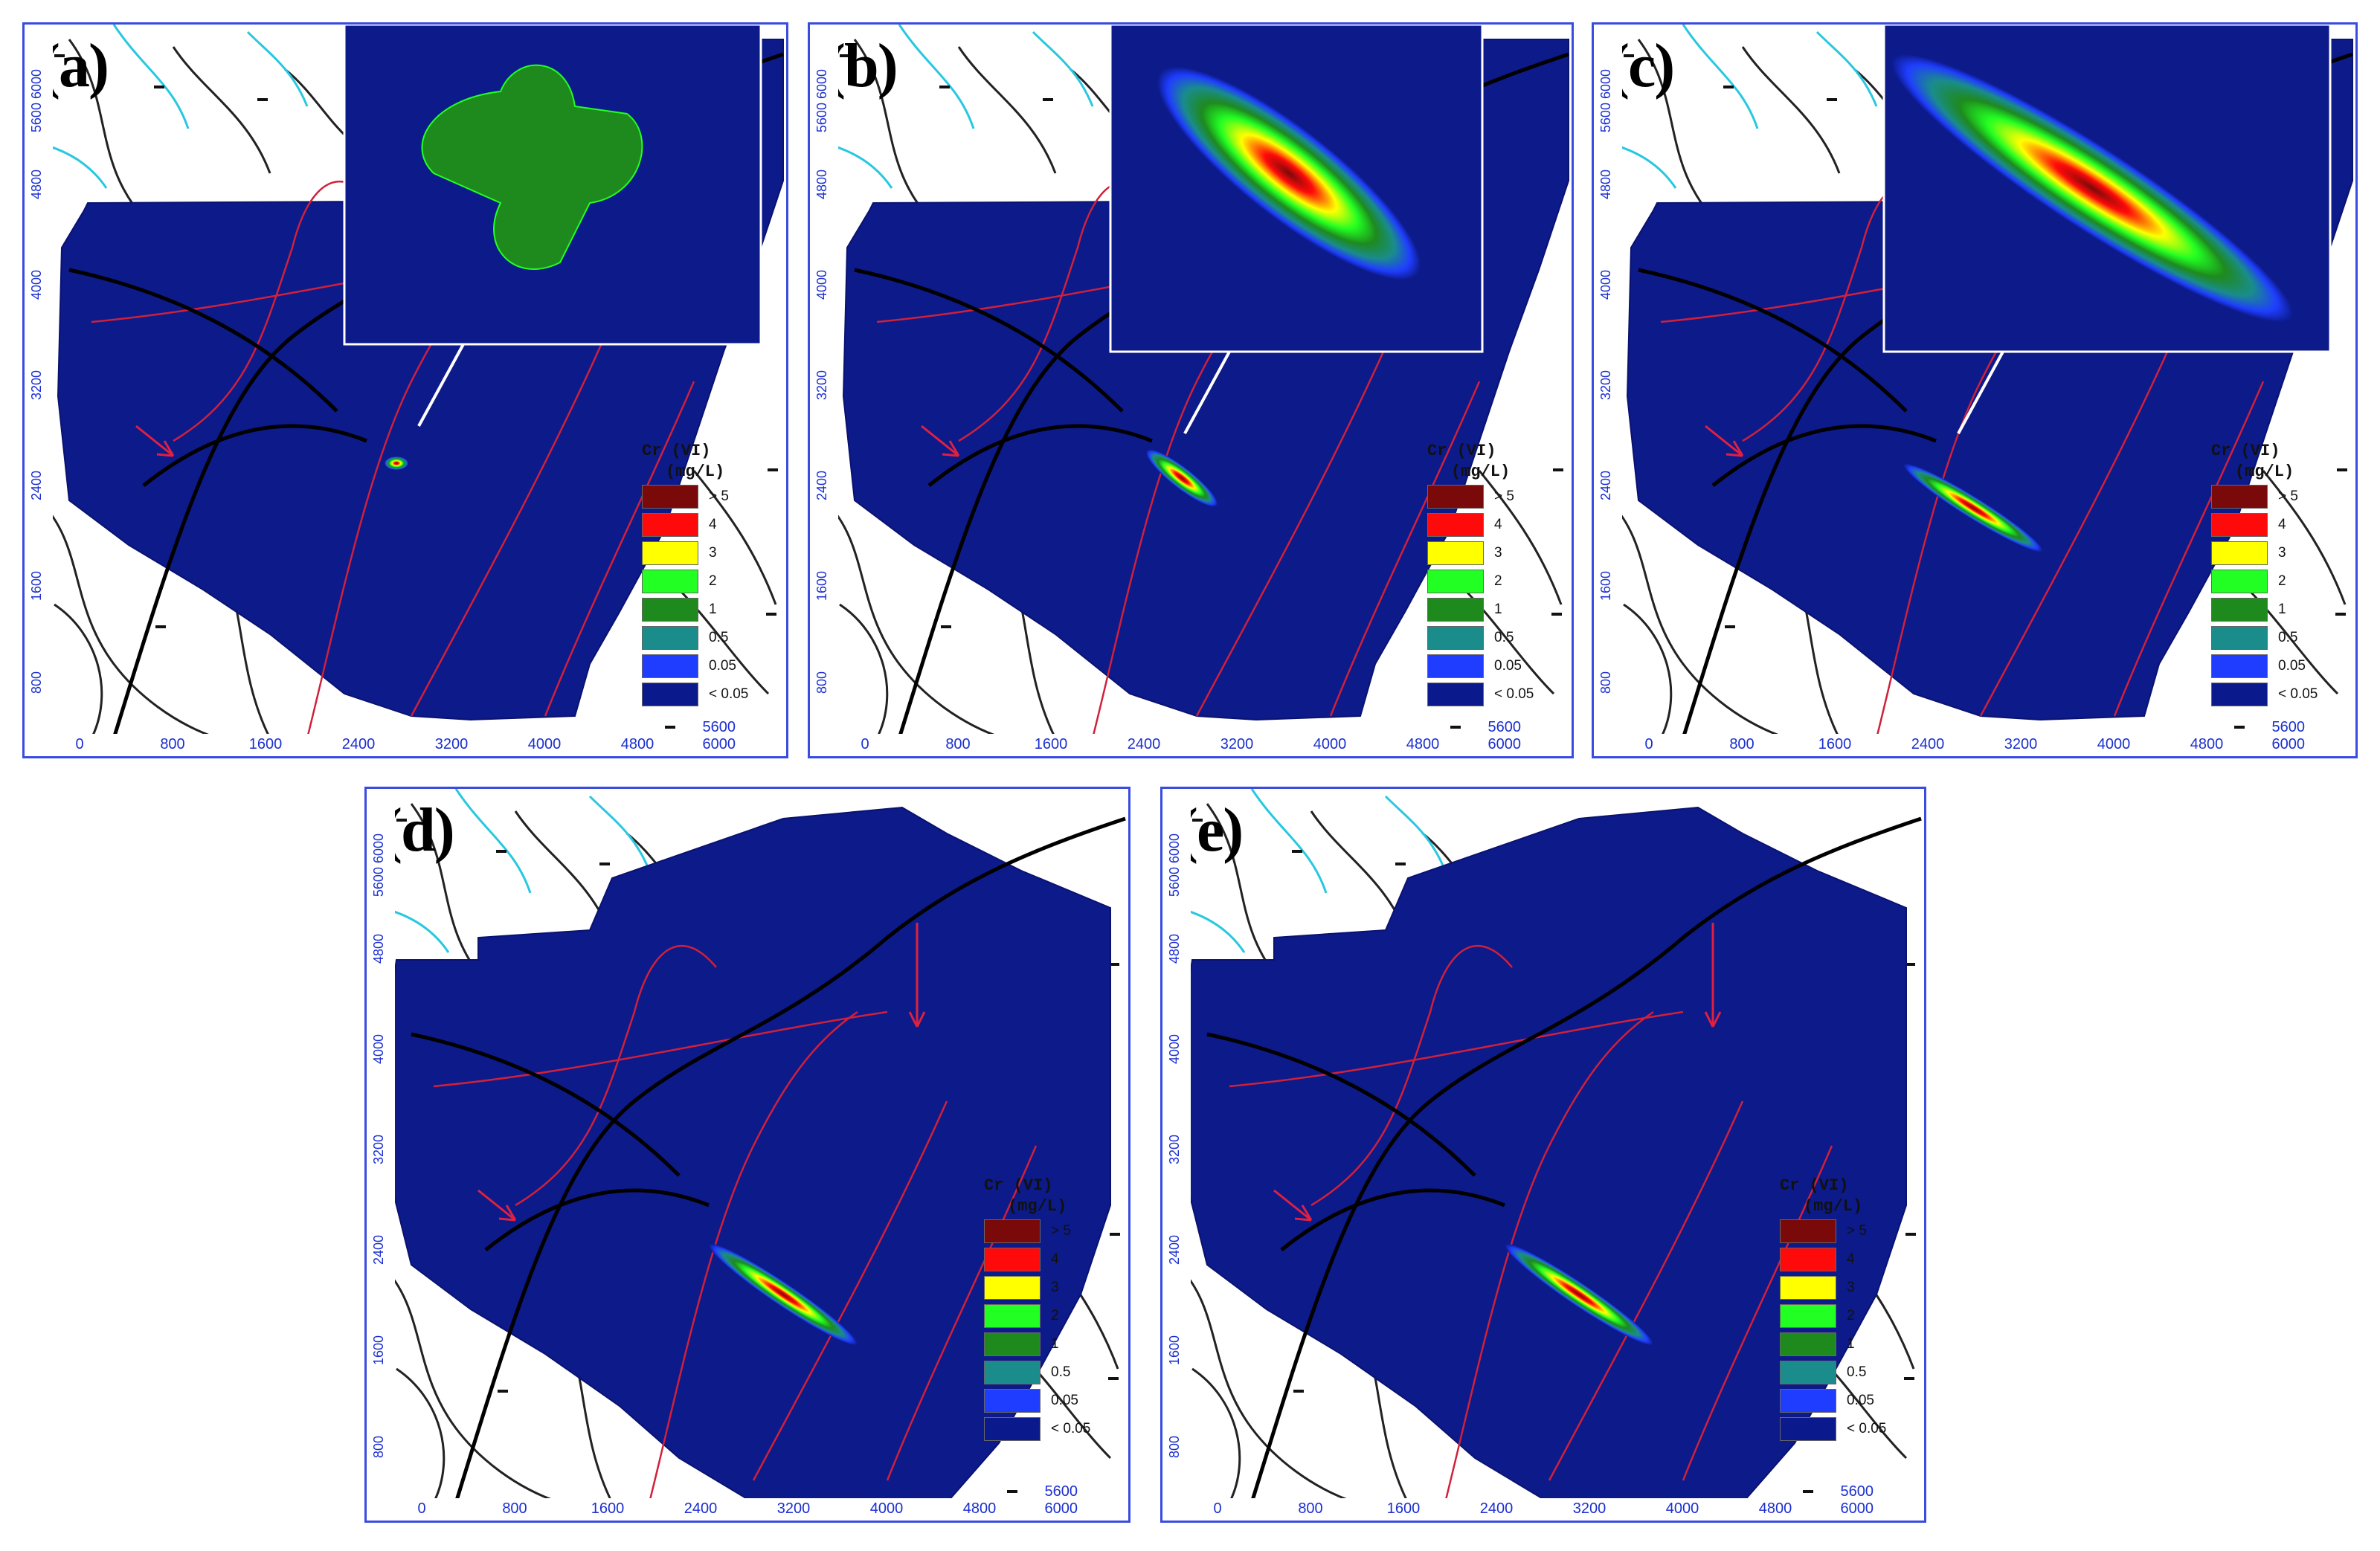 The width and height of the screenshot is (2380, 1551). I want to click on legend-title: Cr (VI), so click(1019, 1185).